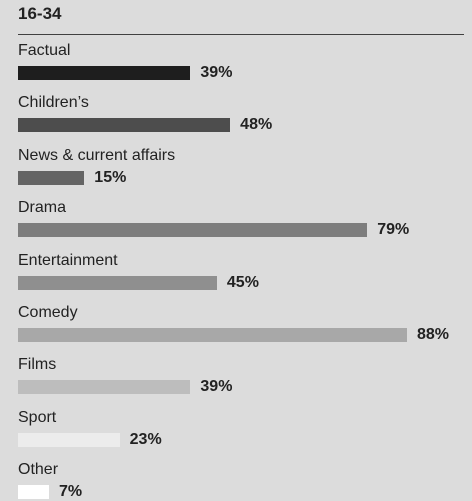 The image size is (472, 501). I want to click on category-label: Films, so click(37, 365).